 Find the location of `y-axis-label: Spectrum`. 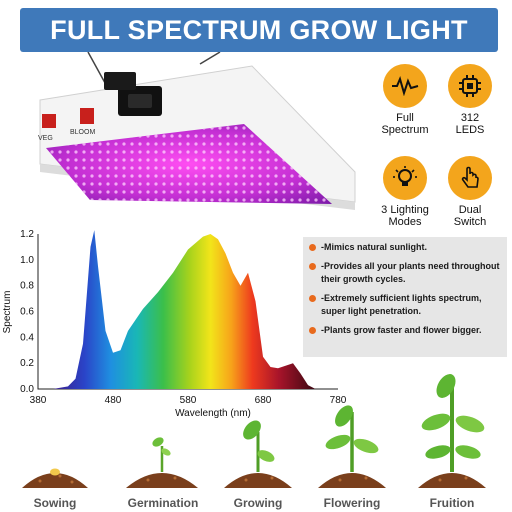

y-axis-label: Spectrum is located at coordinates (7, 312).